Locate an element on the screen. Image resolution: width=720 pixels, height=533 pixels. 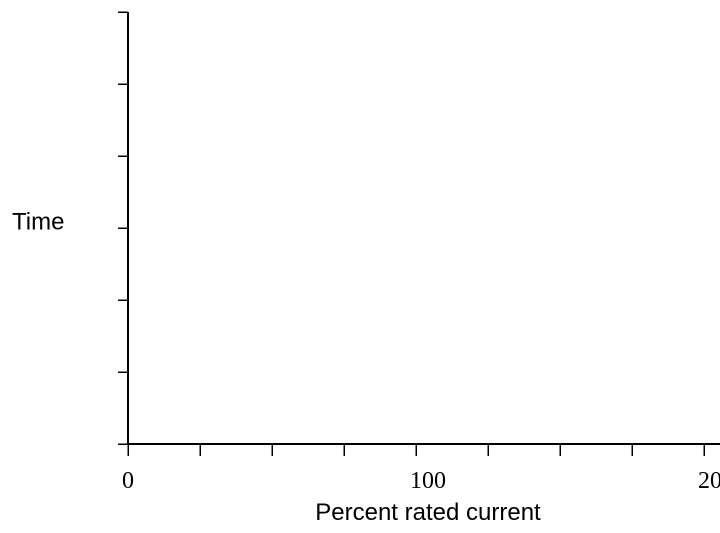
x-axis-title: Percent rated current is located at coordinates (428, 512).